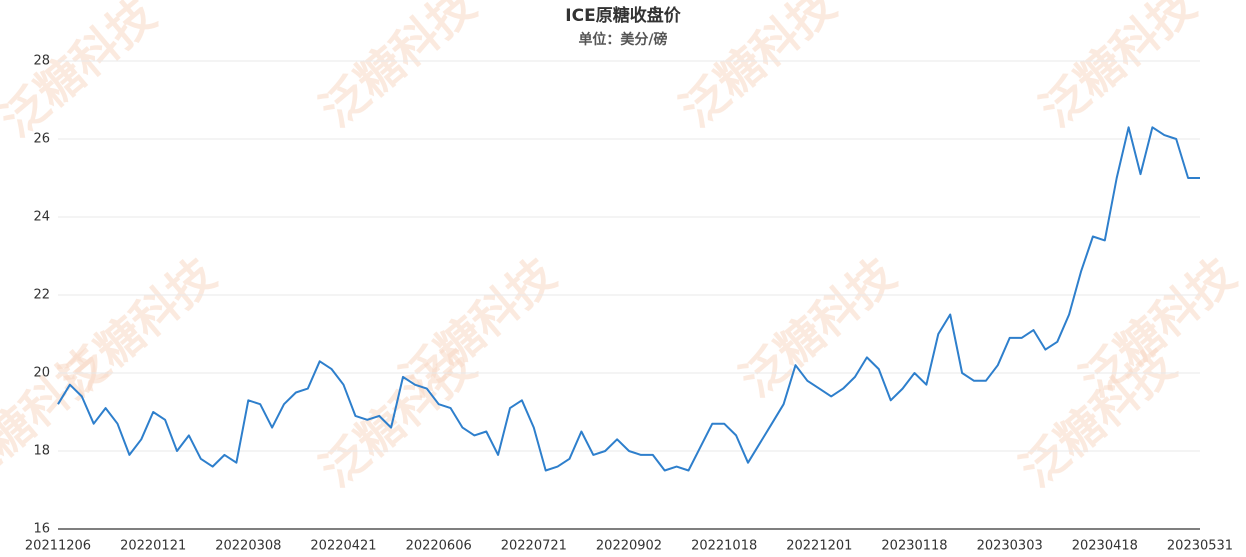 This screenshot has width=1246, height=557. I want to click on x-tick-label: 20221018, so click(724, 546).